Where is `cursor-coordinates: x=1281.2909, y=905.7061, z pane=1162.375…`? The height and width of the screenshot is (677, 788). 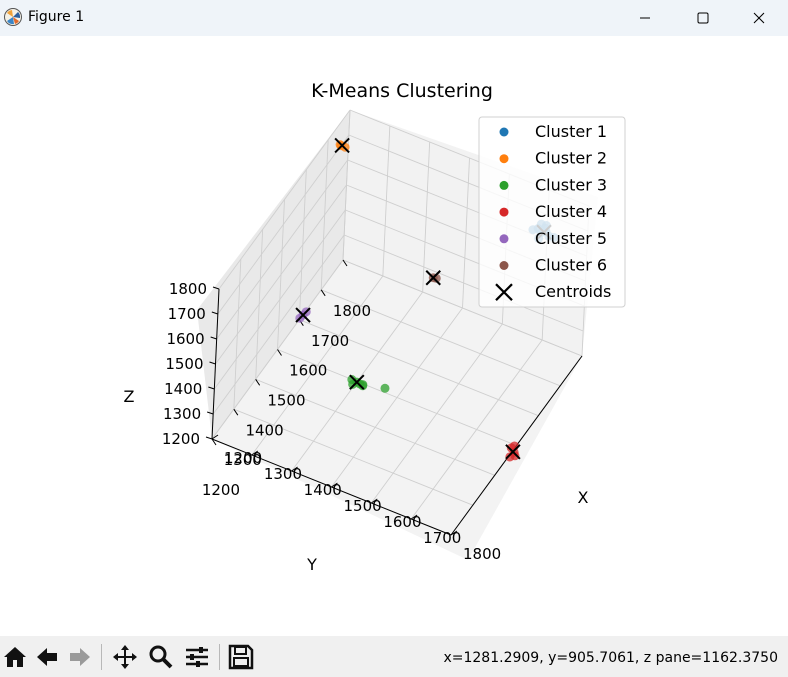
cursor-coordinates: x=1281.2909, y=905.7061, z pane=1162.375… is located at coordinates (610, 658).